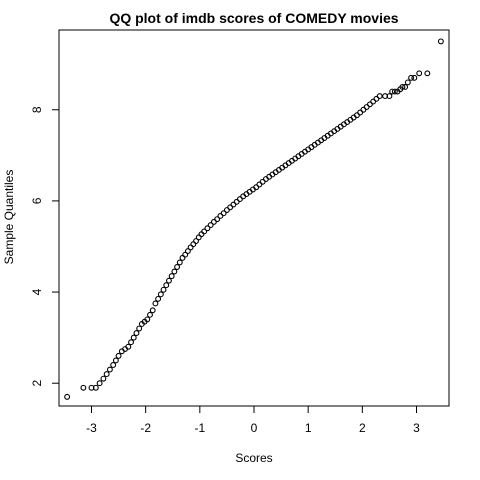  What do you see at coordinates (37, 291) in the screenshot?
I see `y-tick-label: 4` at bounding box center [37, 291].